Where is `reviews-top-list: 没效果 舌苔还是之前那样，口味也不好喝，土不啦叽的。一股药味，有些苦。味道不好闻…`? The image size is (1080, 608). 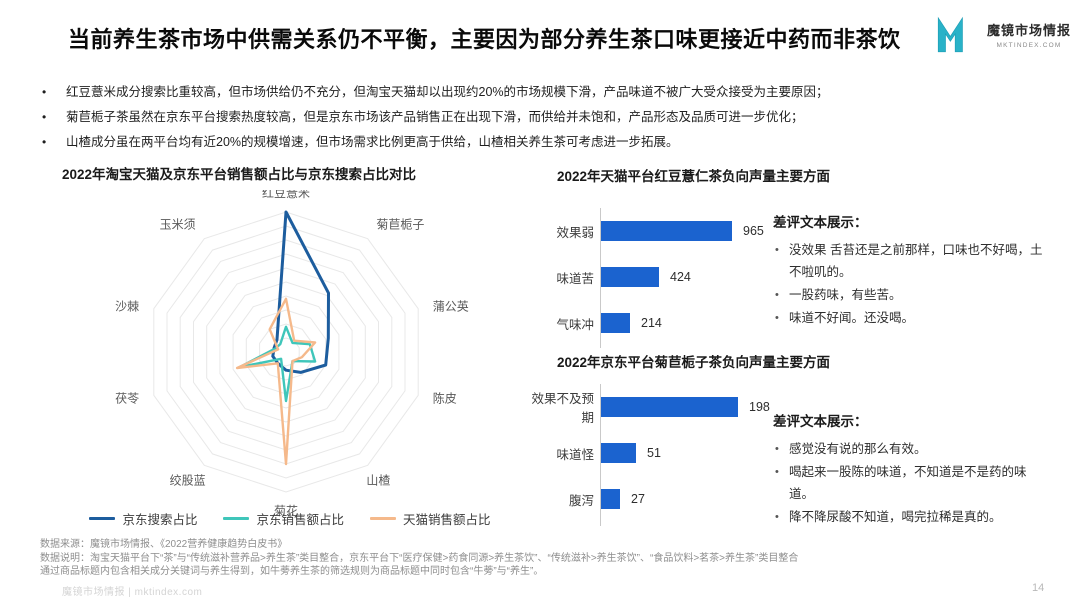 reviews-top-list: 没效果 舌苔还是之前那样，口味也不好喝，土不啦叽的。一股药味，有些苦。味道不好闻… is located at coordinates (911, 284).